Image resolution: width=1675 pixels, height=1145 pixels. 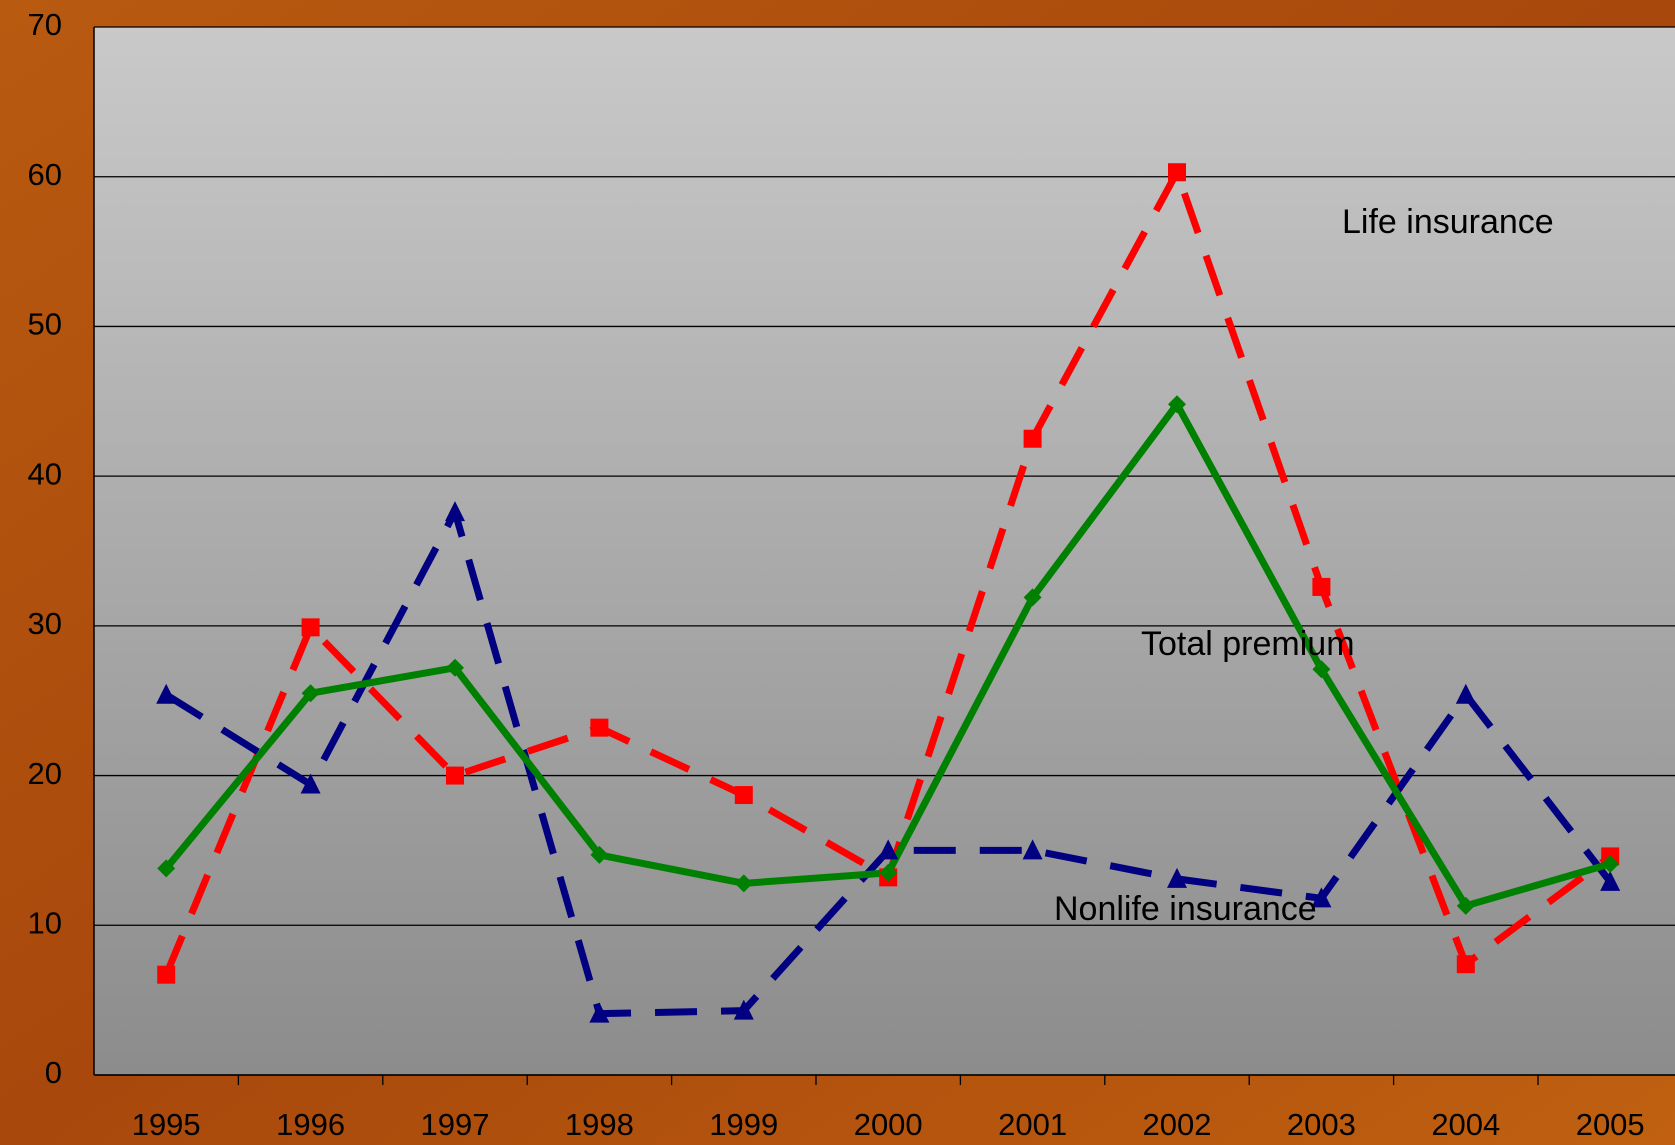 I want to click on x-tick-label: 1998, so click(x=599, y=1124).